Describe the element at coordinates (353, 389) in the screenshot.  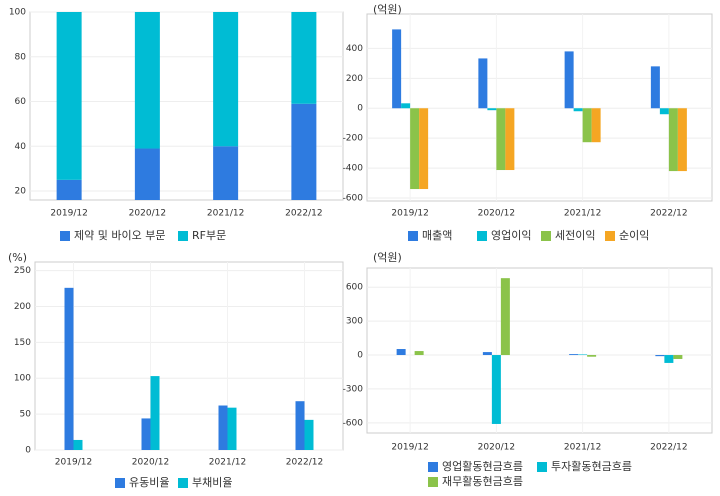
I see `y-tick-label: -300` at that location.